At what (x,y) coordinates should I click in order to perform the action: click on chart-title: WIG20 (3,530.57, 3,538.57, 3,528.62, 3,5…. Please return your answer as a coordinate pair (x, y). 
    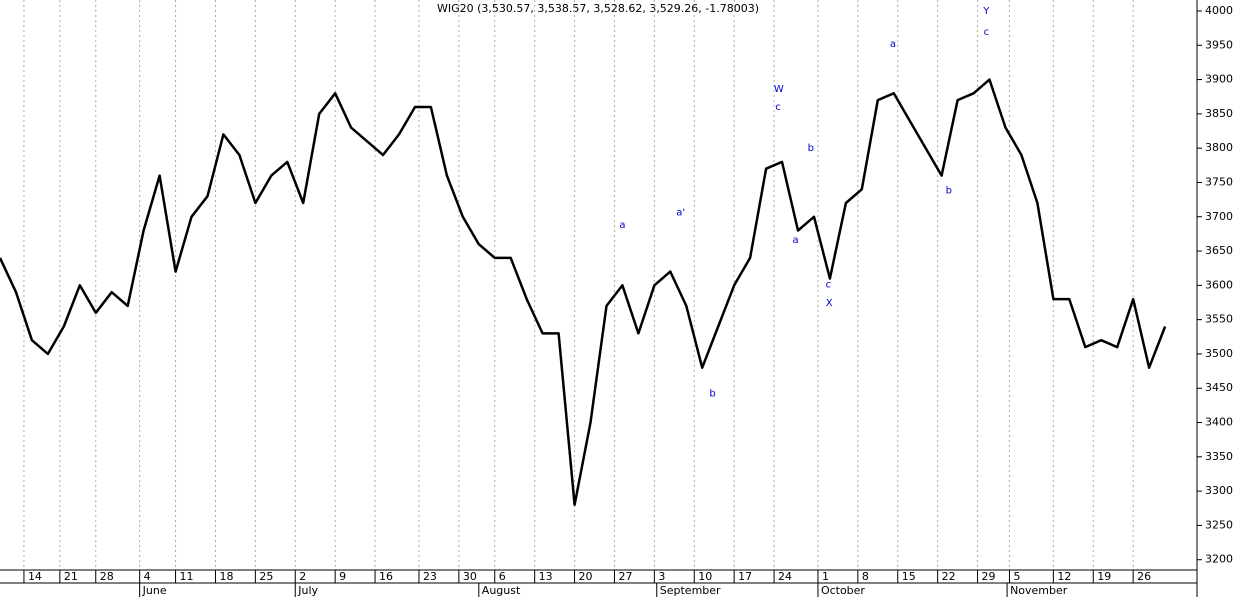
    Looking at the image, I should click on (598, 8).